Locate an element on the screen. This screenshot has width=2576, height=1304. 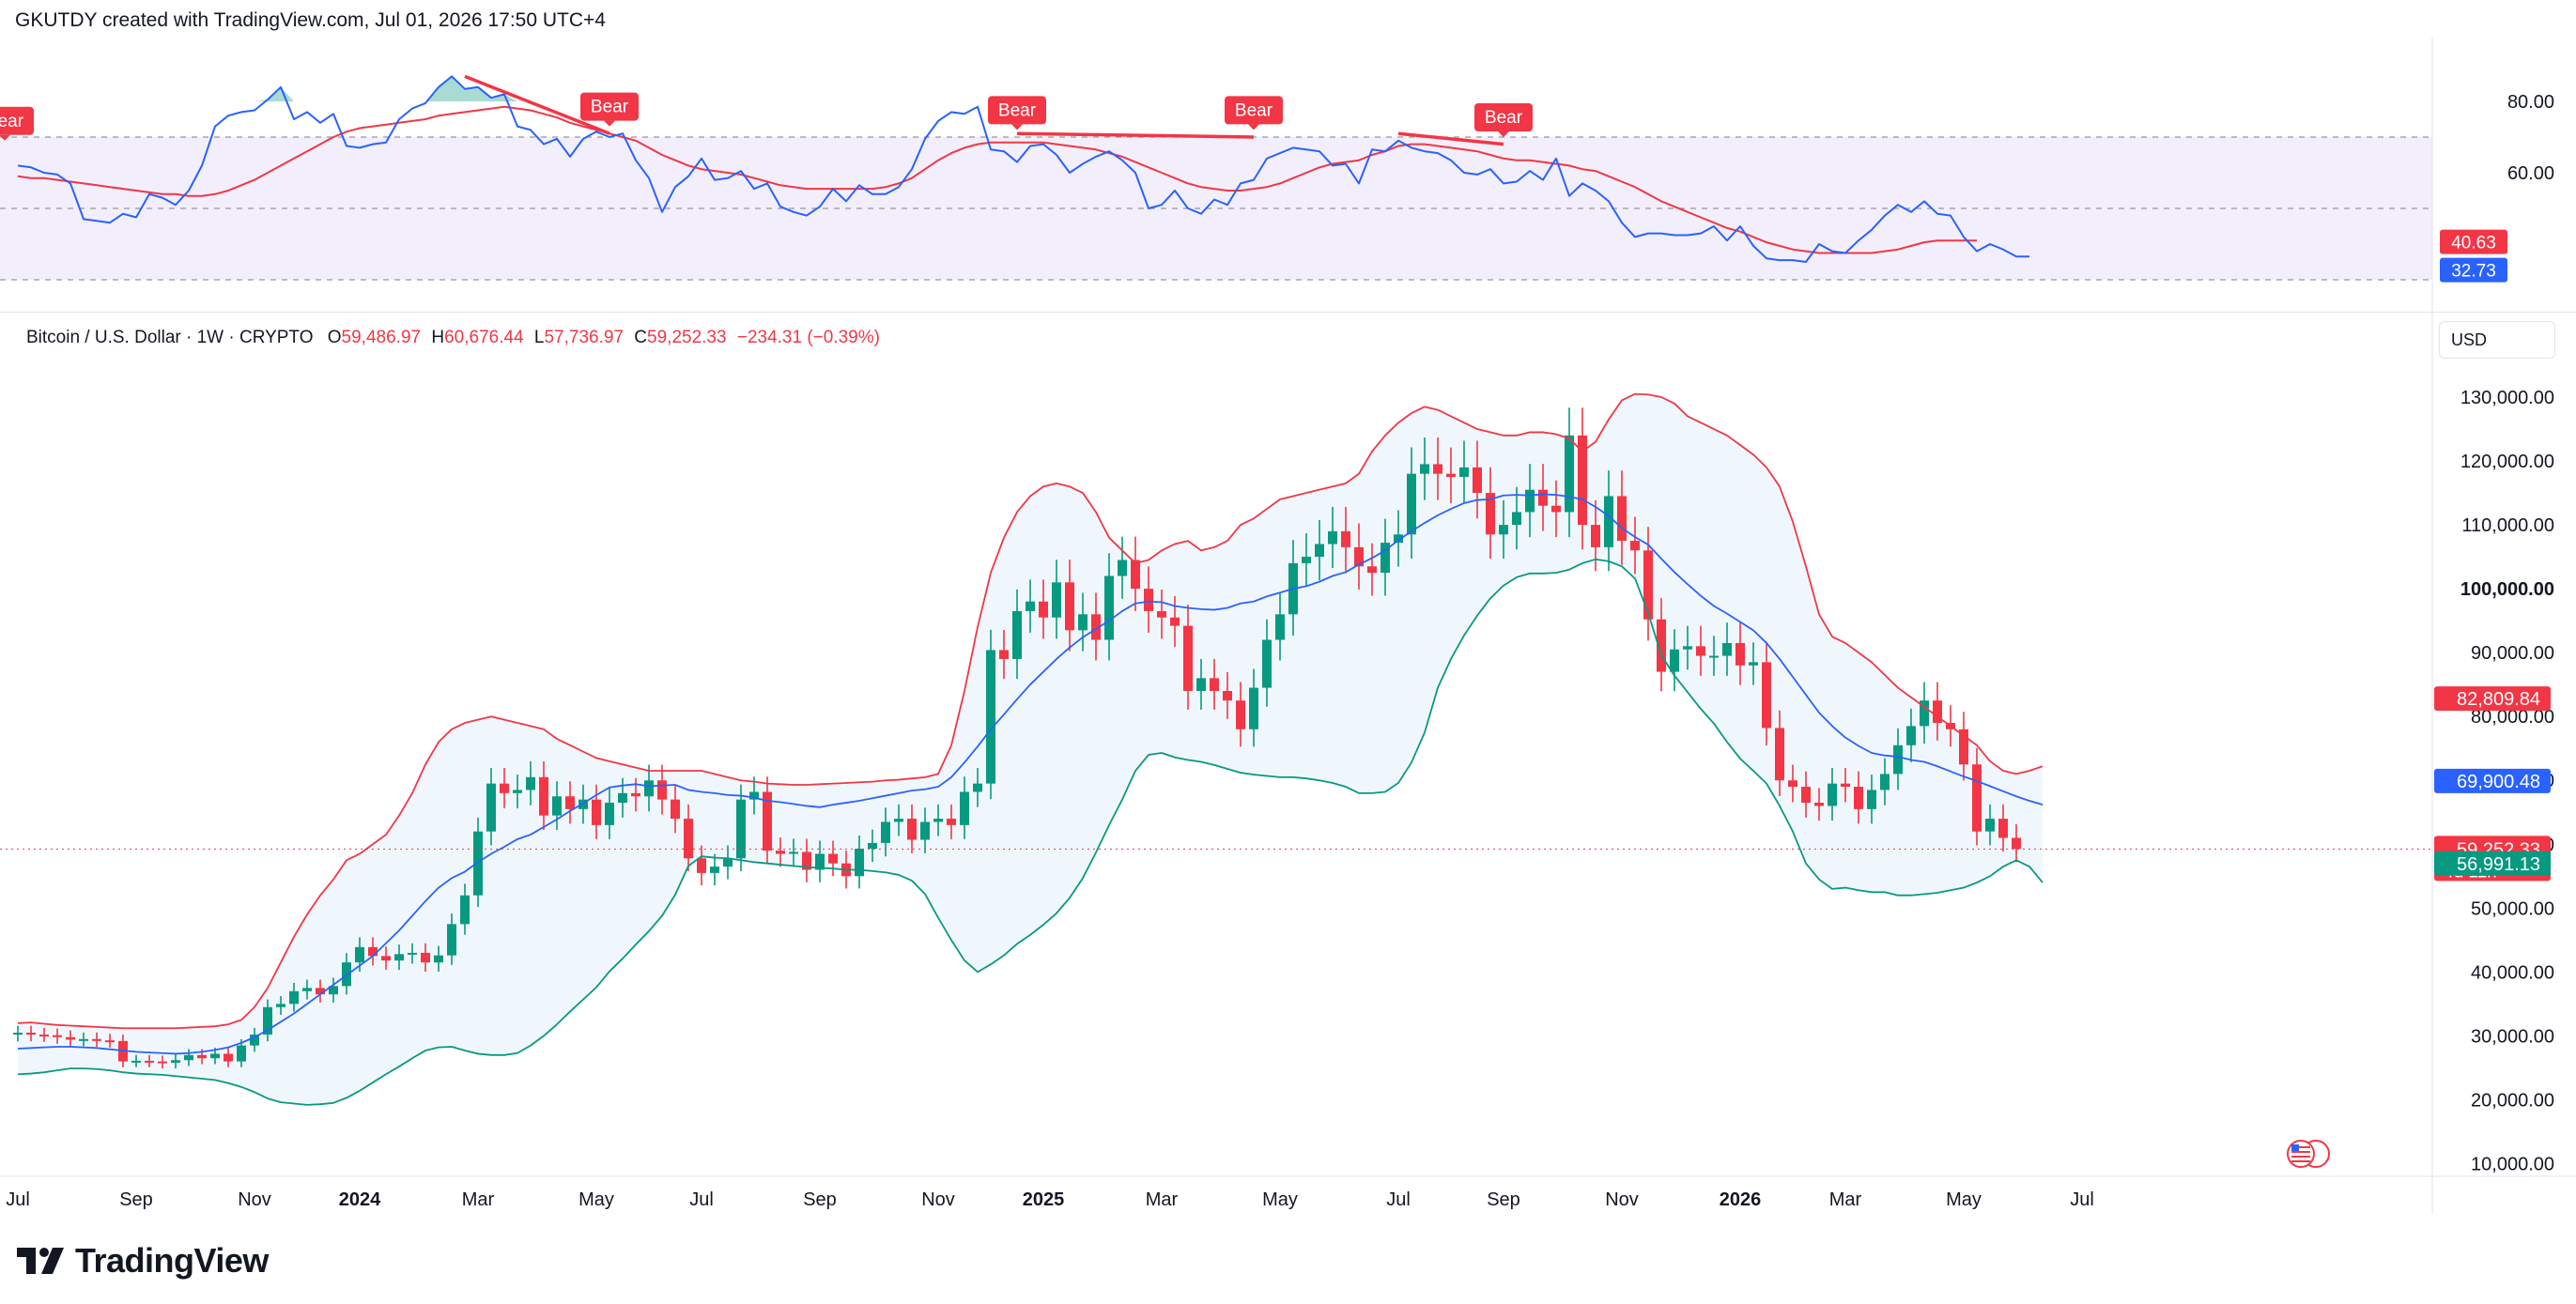
time-tick-label-13: Sep is located at coordinates (1503, 1199).